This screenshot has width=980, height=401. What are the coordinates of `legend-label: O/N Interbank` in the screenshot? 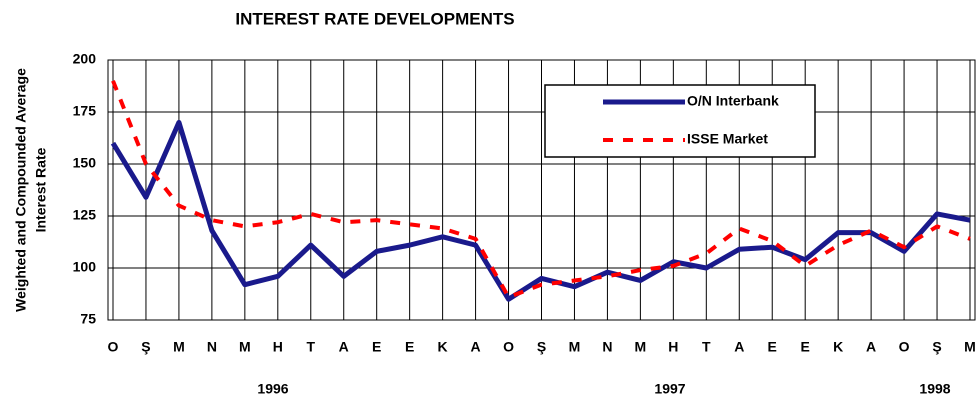 It's located at (733, 101).